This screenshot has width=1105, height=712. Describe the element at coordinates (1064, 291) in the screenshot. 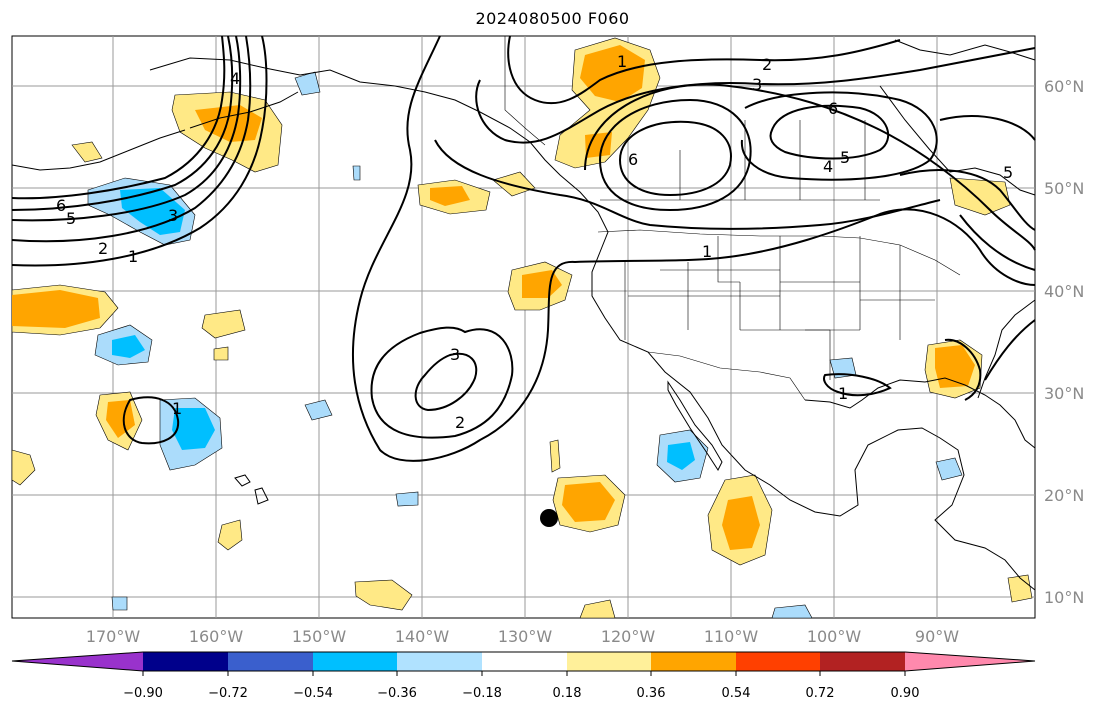

I see `lat-label: 40°N` at that location.